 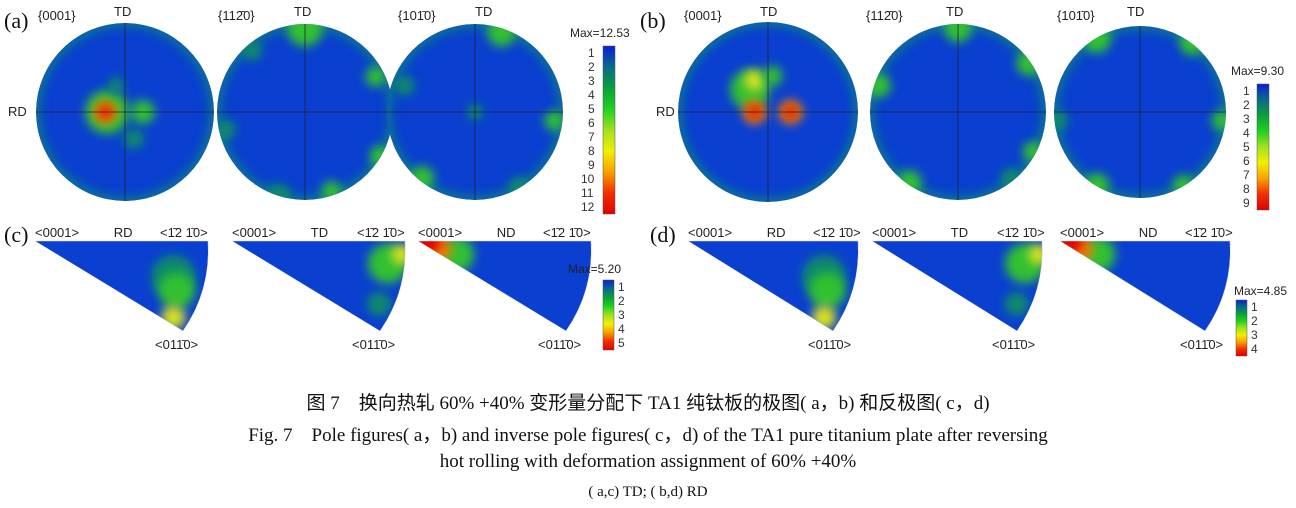 What do you see at coordinates (663, 234) in the screenshot?
I see `panel-label-d: (d)` at bounding box center [663, 234].